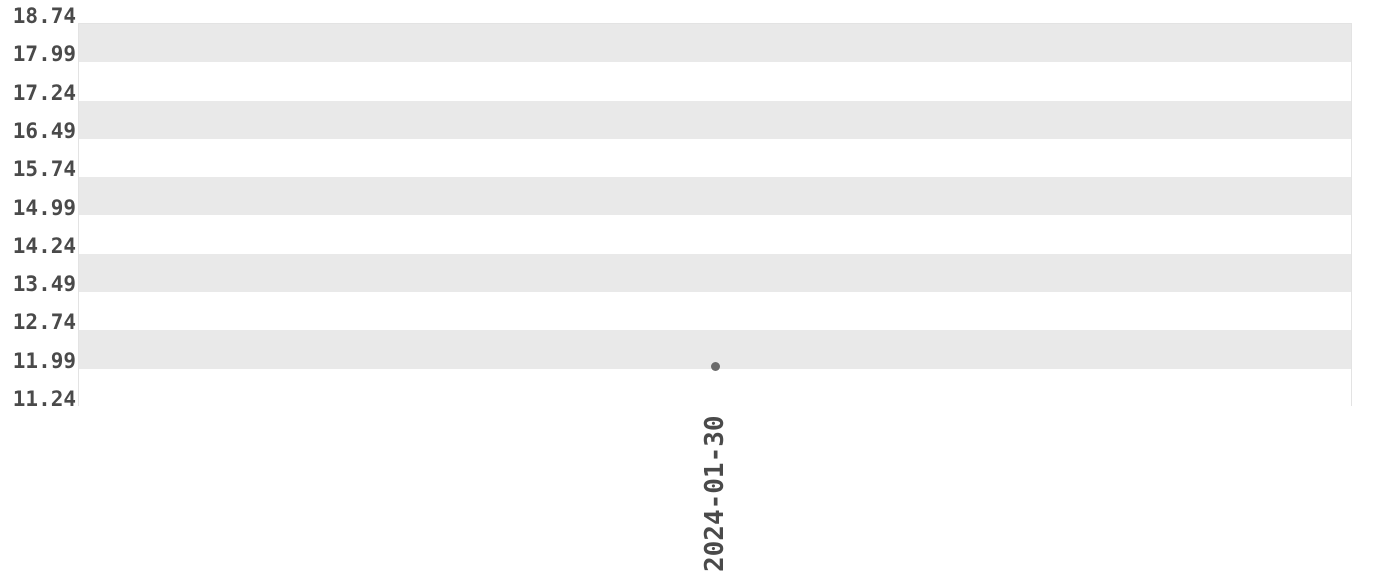  What do you see at coordinates (44, 399) in the screenshot?
I see `y-tick-label: 11.24` at bounding box center [44, 399].